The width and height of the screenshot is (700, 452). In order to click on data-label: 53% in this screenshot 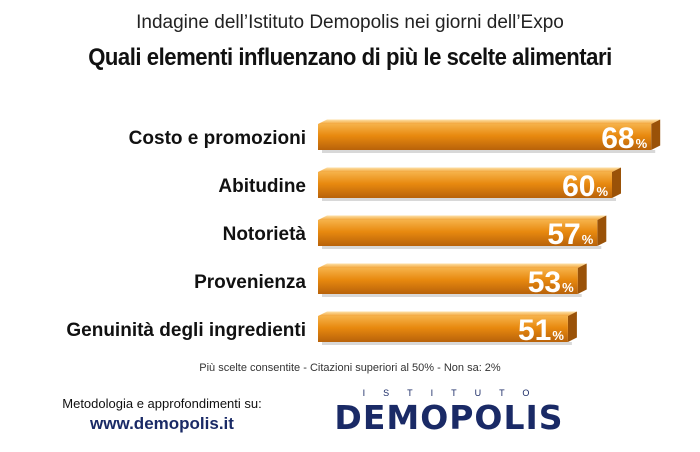, I will do `click(551, 282)`.